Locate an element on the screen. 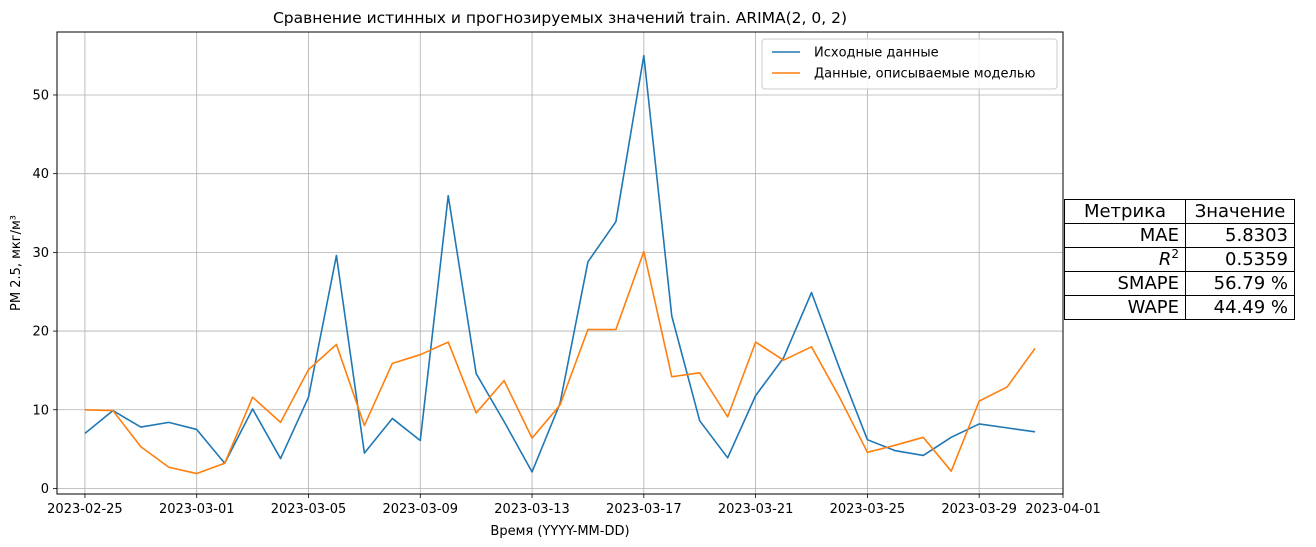 This screenshot has width=1316, height=547. metrics-row-r2: R2 0.5359 is located at coordinates (1179, 259).